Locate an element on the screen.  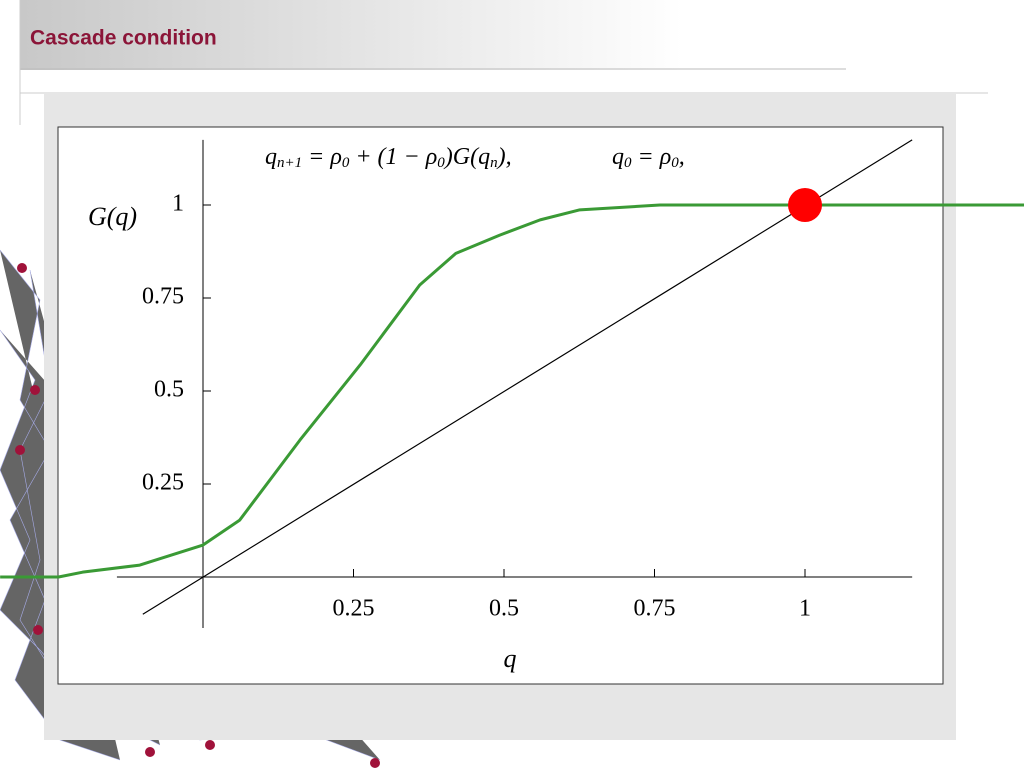
x-tick-label: 1 is located at coordinates (805, 609).